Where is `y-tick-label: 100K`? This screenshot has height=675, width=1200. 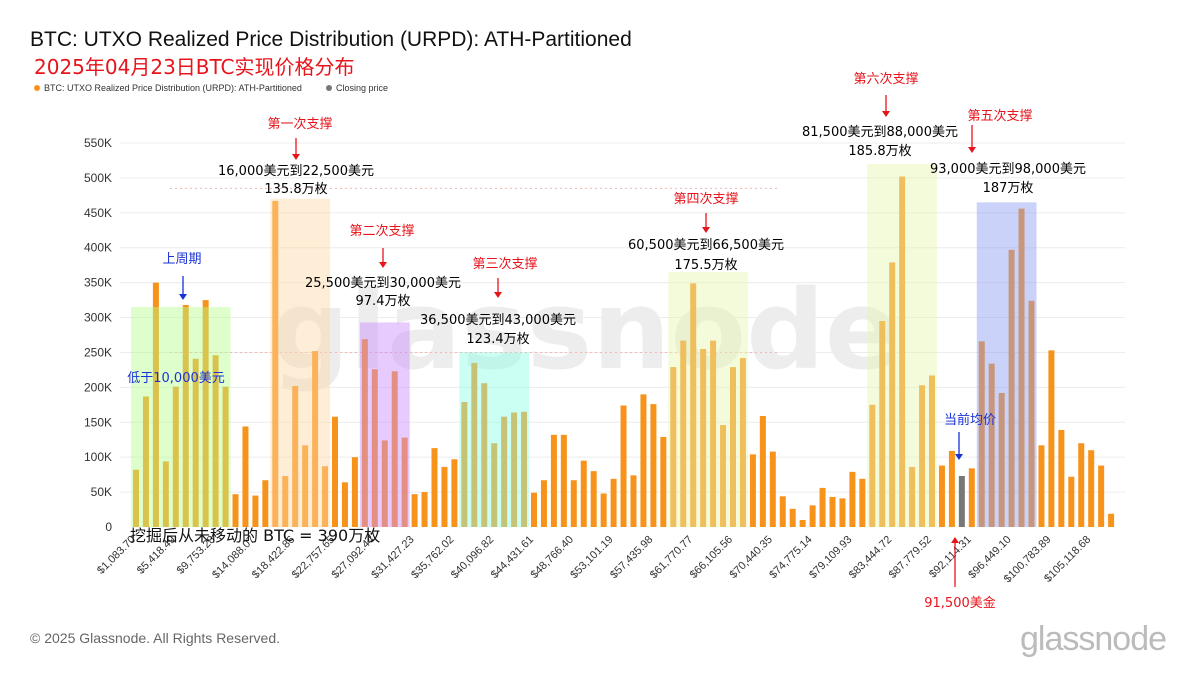
y-tick-label: 100K is located at coordinates (98, 457).